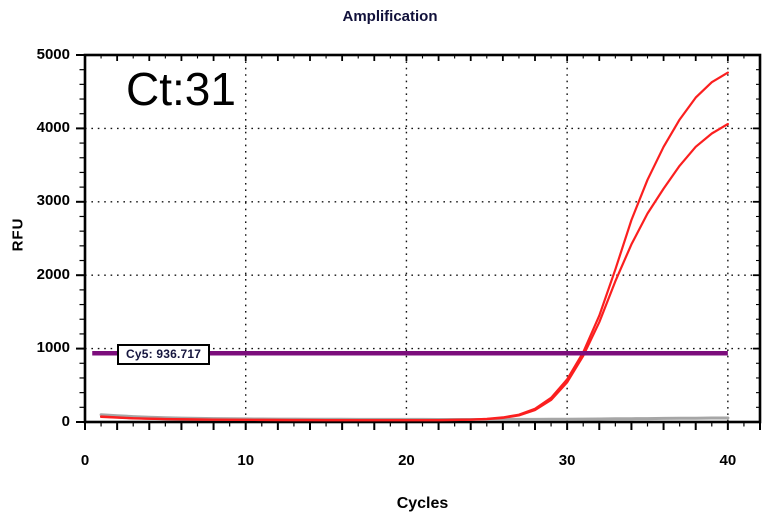 The height and width of the screenshot is (520, 780). Describe the element at coordinates (406, 460) in the screenshot. I see `x-tick-label: 20` at that location.